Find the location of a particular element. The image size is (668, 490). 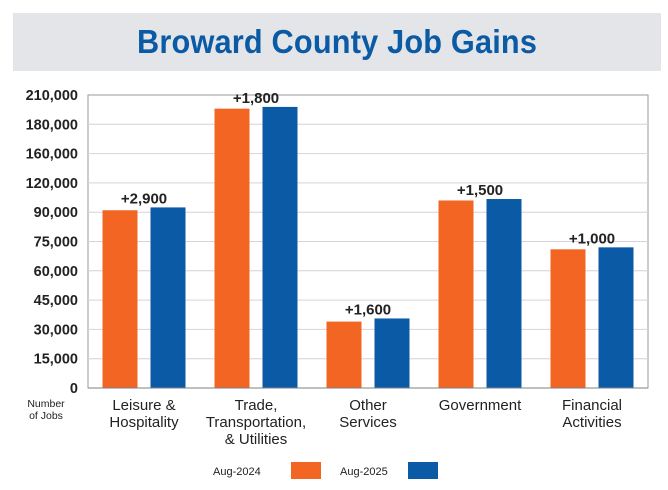

y-tick-label: 60,000 is located at coordinates (56, 272).